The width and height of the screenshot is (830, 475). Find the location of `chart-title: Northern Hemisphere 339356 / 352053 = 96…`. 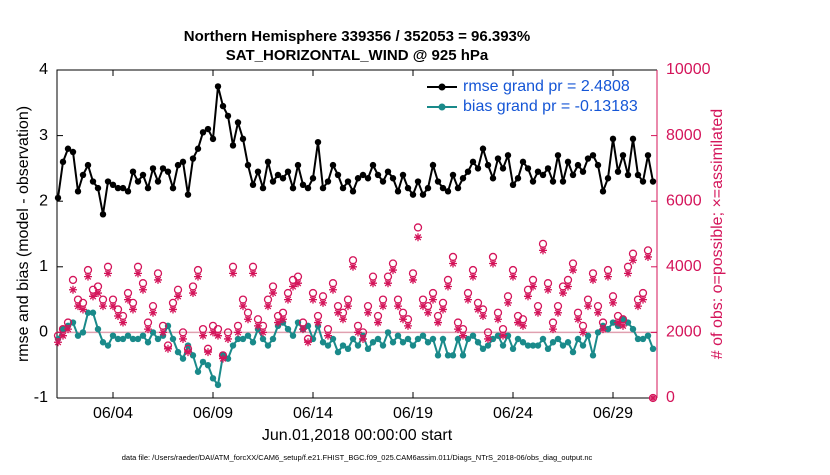

chart-title: Northern Hemisphere 339356 / 352053 = 96… is located at coordinates (357, 36).